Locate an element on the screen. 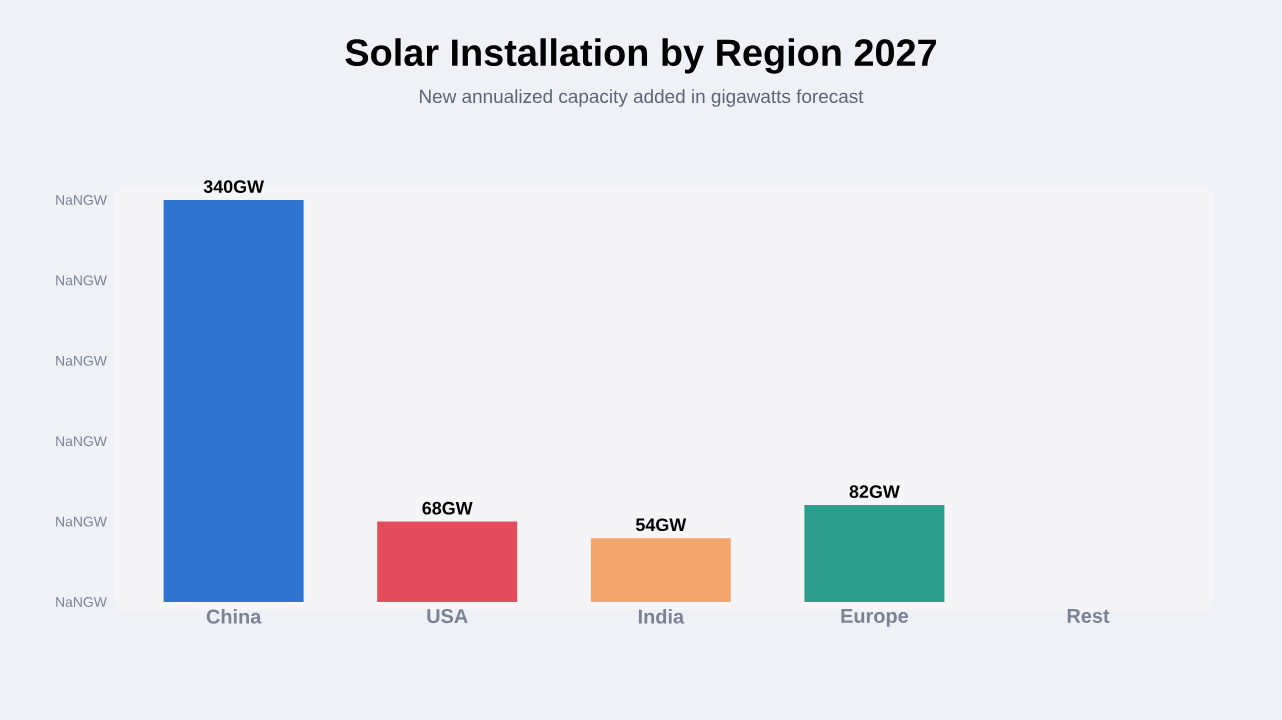 Image resolution: width=1282 pixels, height=720 pixels. data-label: 54GW is located at coordinates (661, 525).